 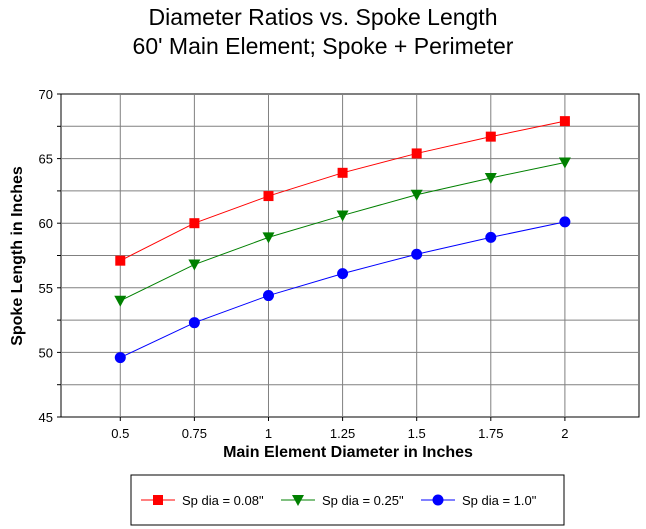 I want to click on x-axis-label: Main Element Diameter in Inches, so click(x=348, y=452).